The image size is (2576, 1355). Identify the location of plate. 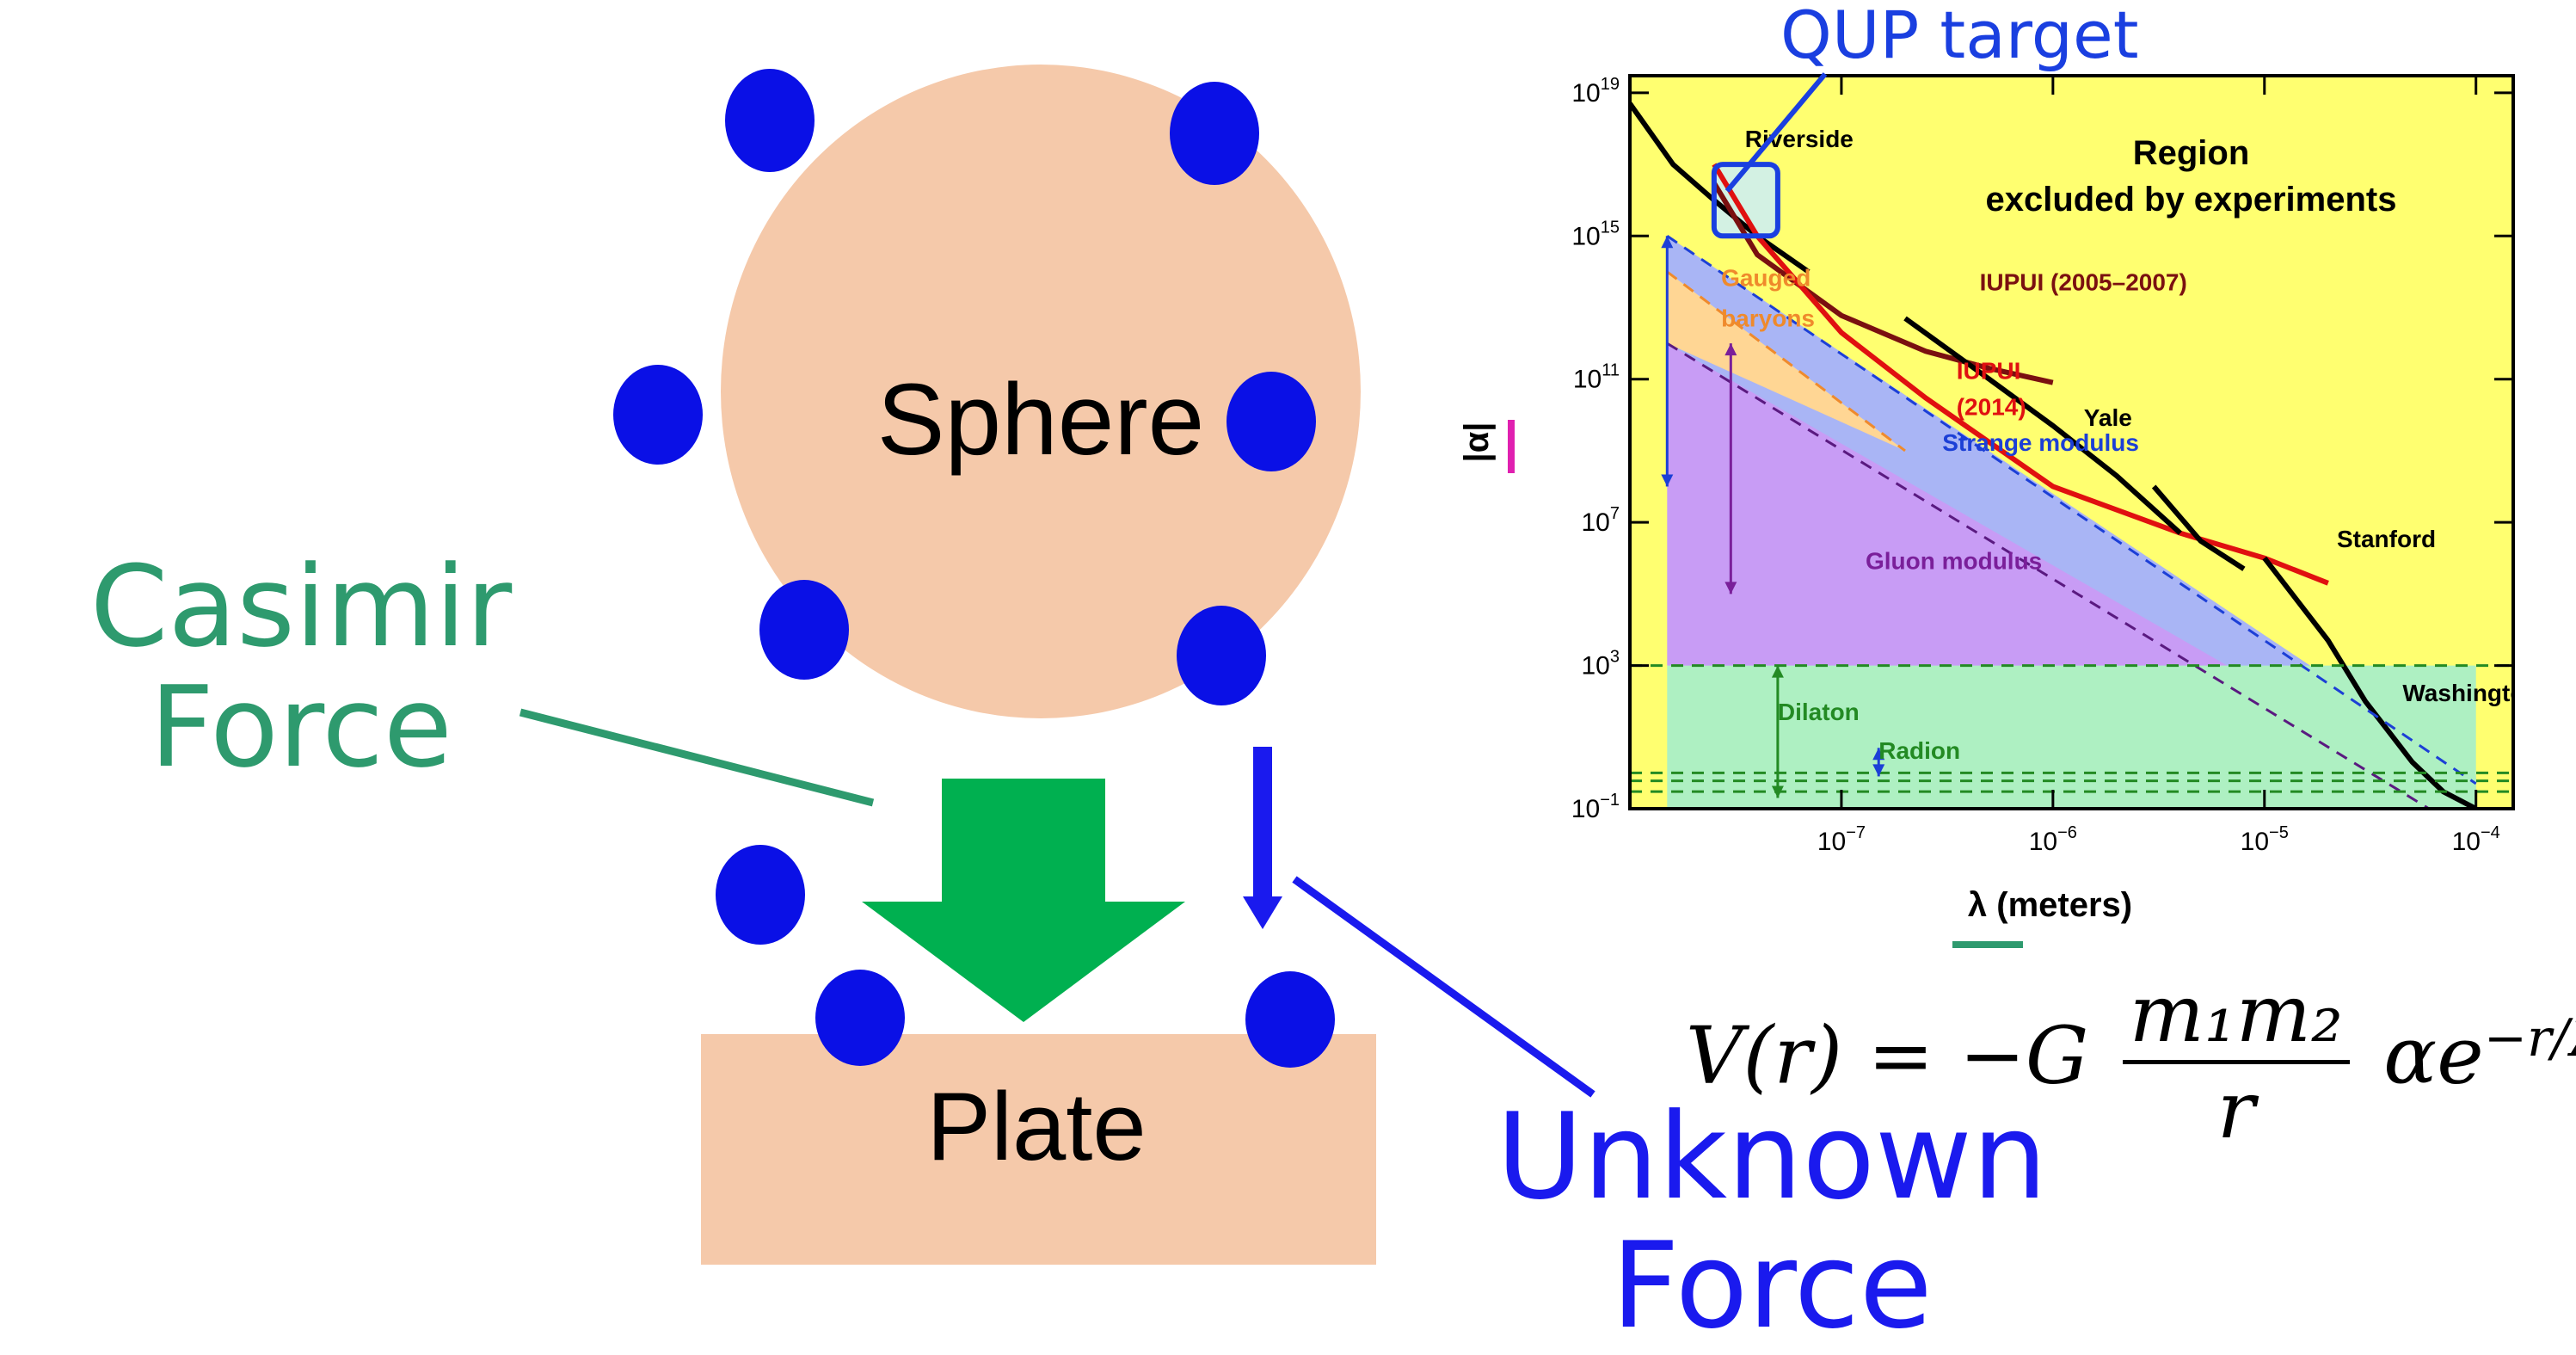
(1038, 1149).